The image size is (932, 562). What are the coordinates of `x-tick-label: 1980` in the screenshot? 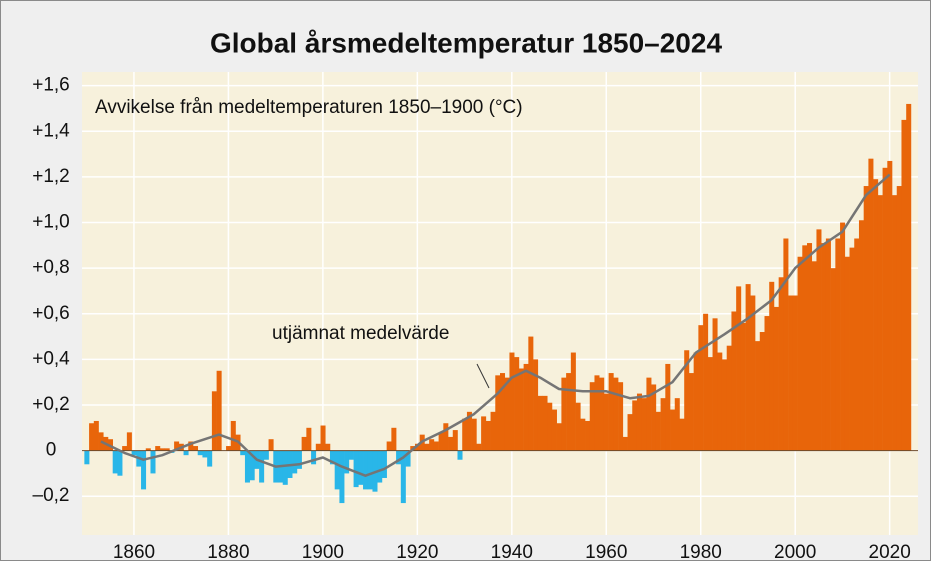 It's located at (701, 552).